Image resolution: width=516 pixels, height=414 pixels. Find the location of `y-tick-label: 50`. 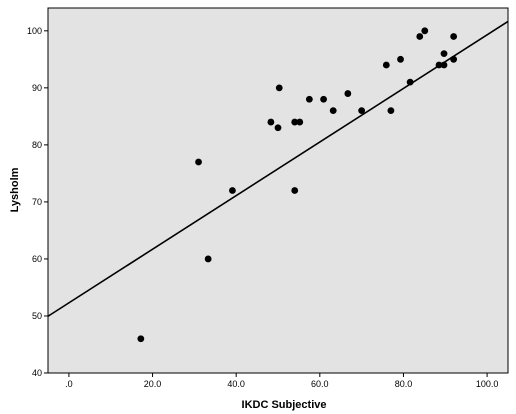

y-tick-label: 50 is located at coordinates (37, 316).